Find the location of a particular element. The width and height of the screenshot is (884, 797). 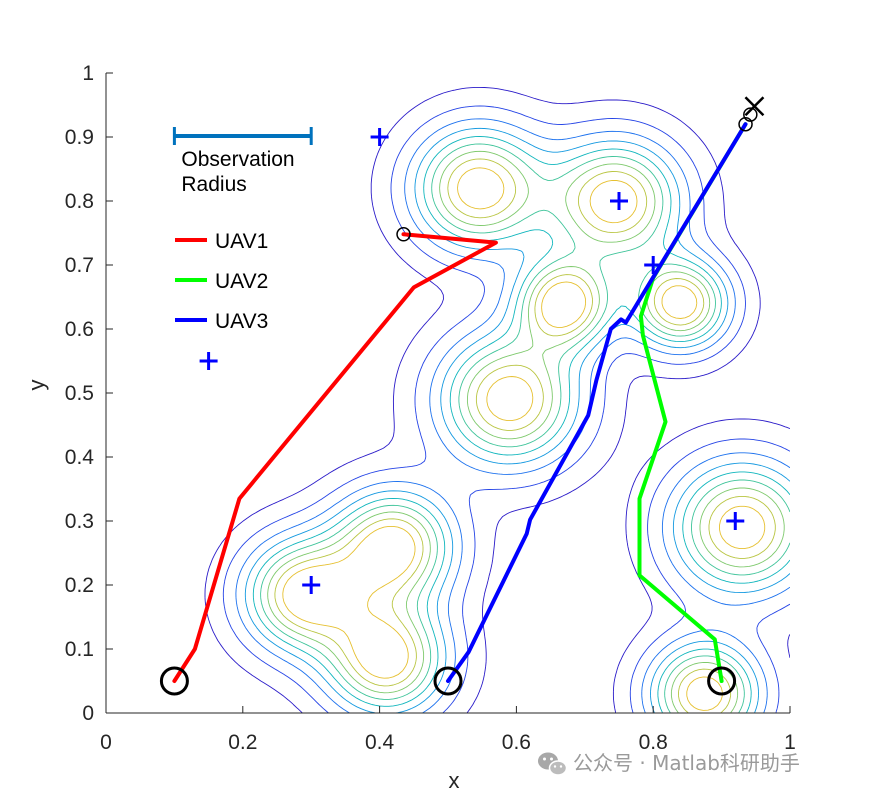

x-axis-label: x is located at coordinates (454, 780).